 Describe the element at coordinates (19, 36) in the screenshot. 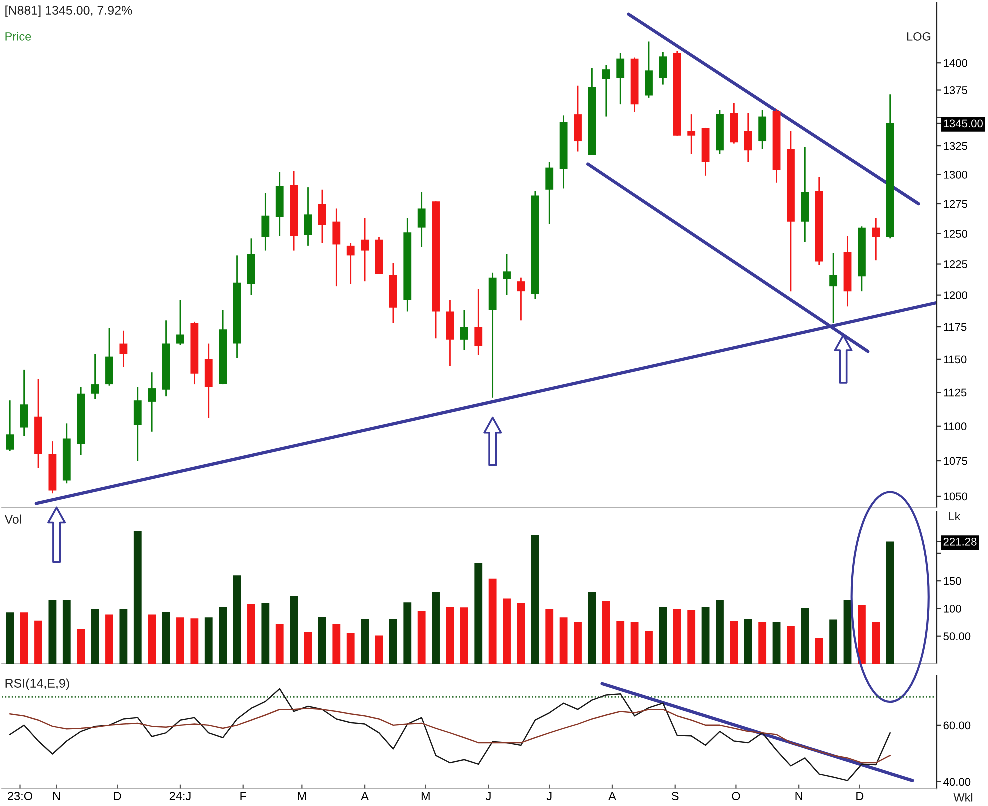

I see `annotation: Price` at that location.